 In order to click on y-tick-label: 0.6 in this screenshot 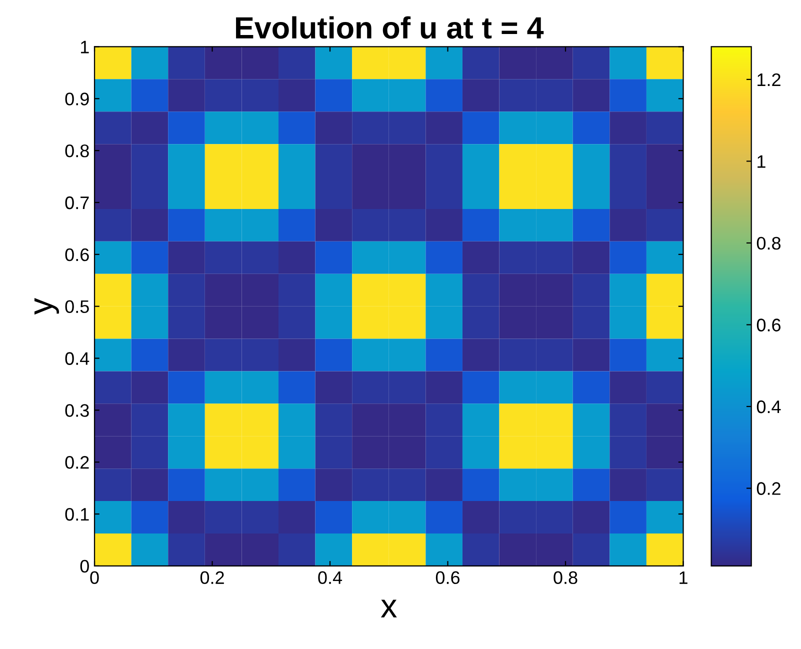, I will do `click(77, 255)`.